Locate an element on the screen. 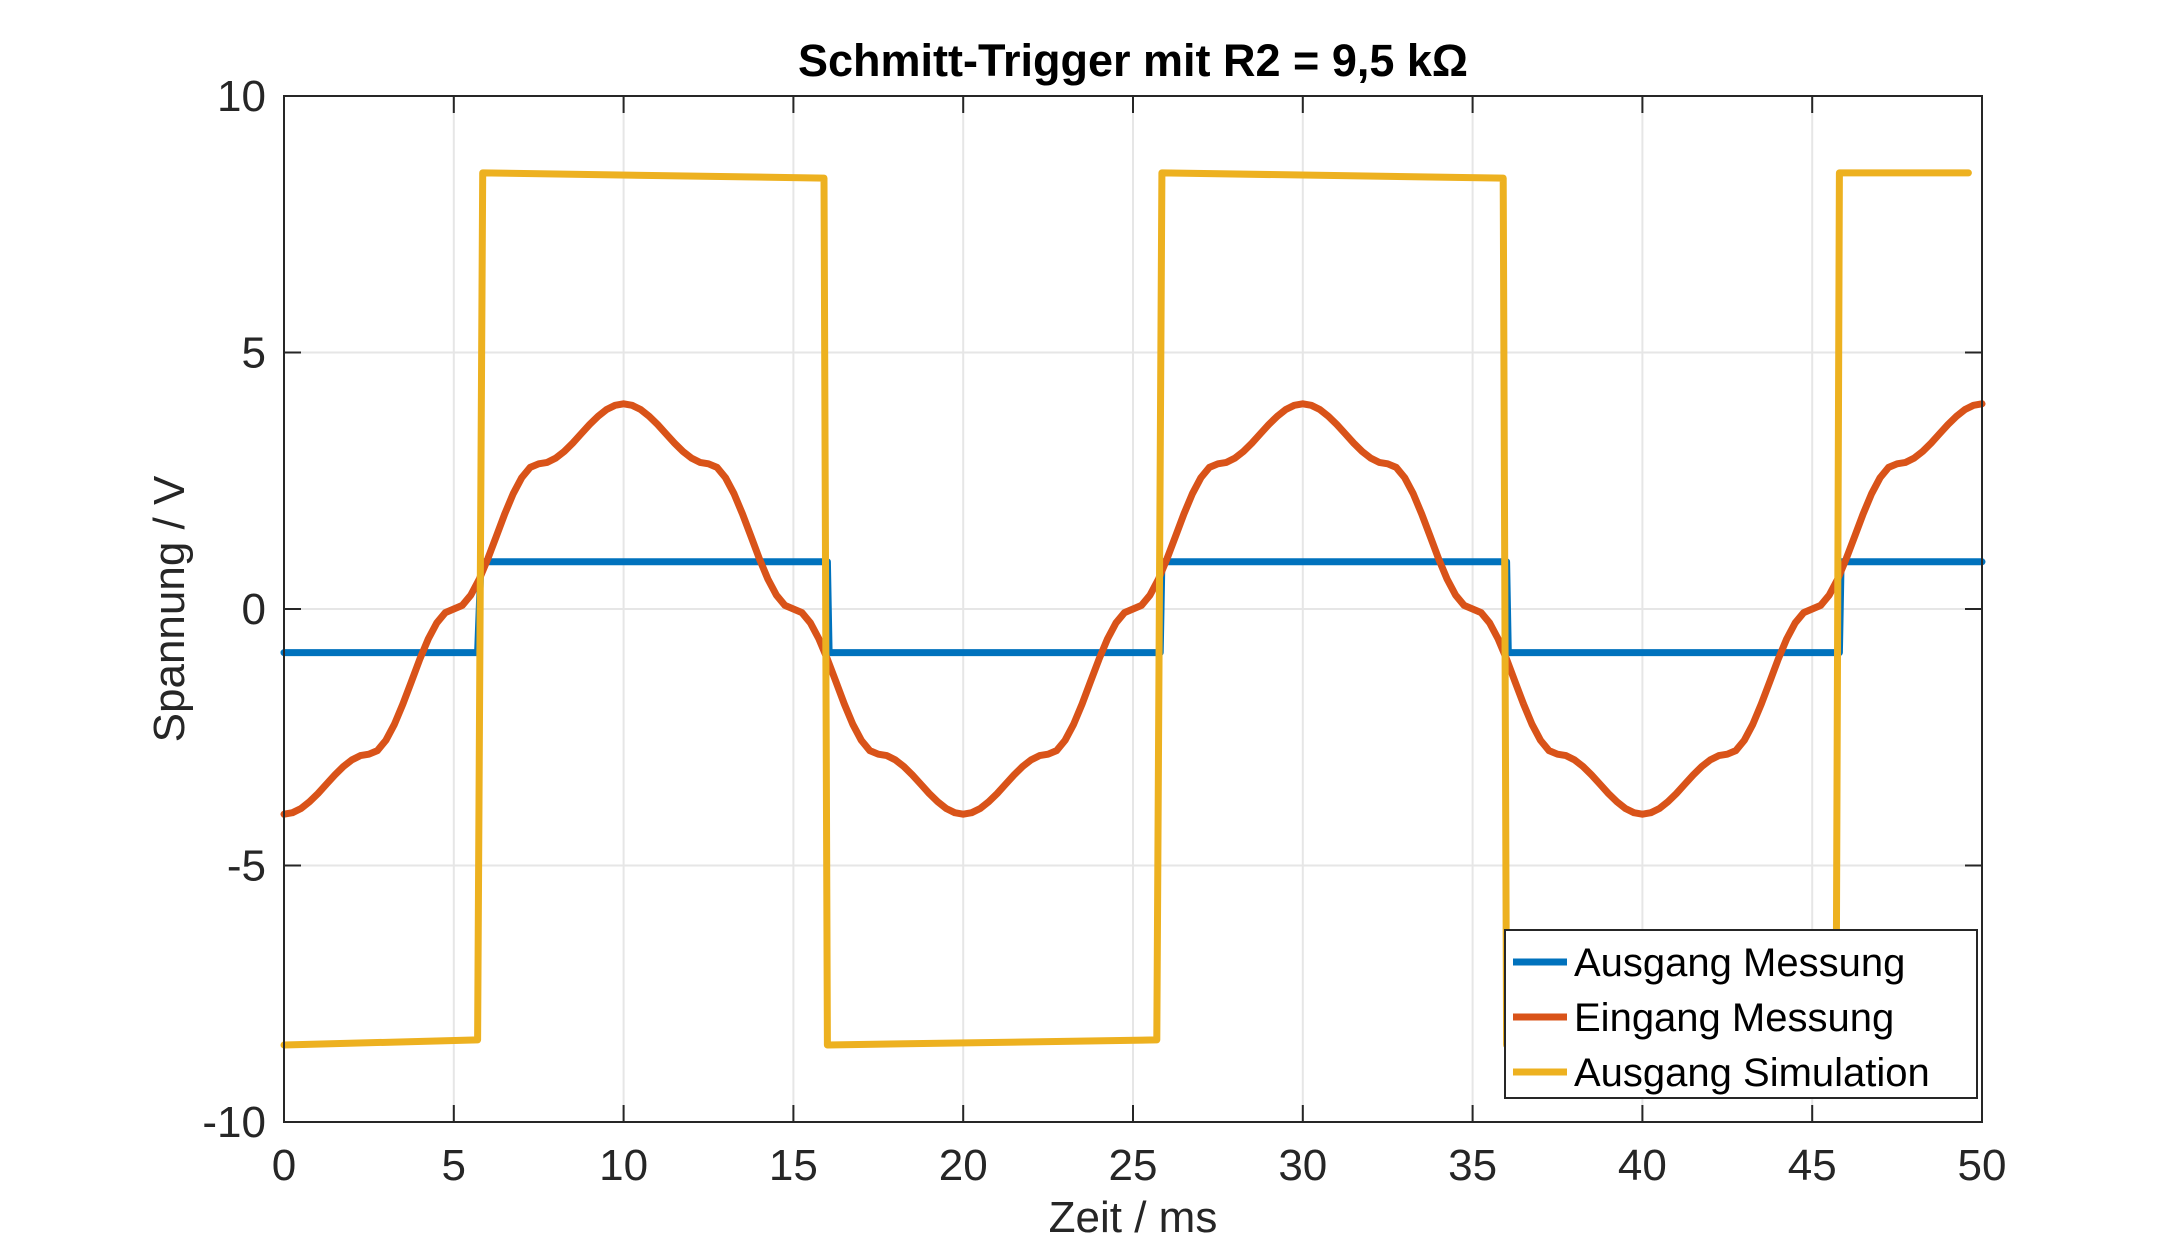 This screenshot has width=2160, height=1245. x-tick-label: 40 is located at coordinates (1642, 1165).